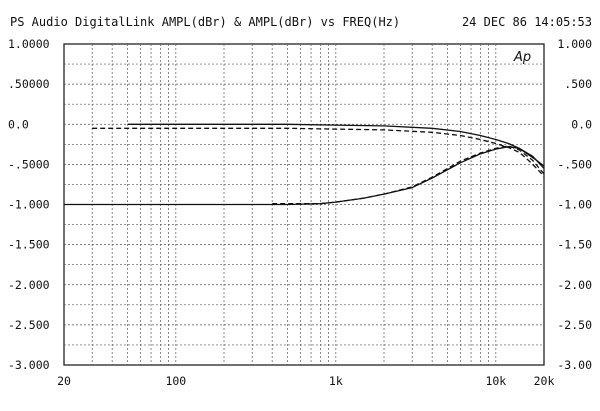  What do you see at coordinates (574, 365) in the screenshot?
I see `y-tick-label-right: -3.00` at bounding box center [574, 365].